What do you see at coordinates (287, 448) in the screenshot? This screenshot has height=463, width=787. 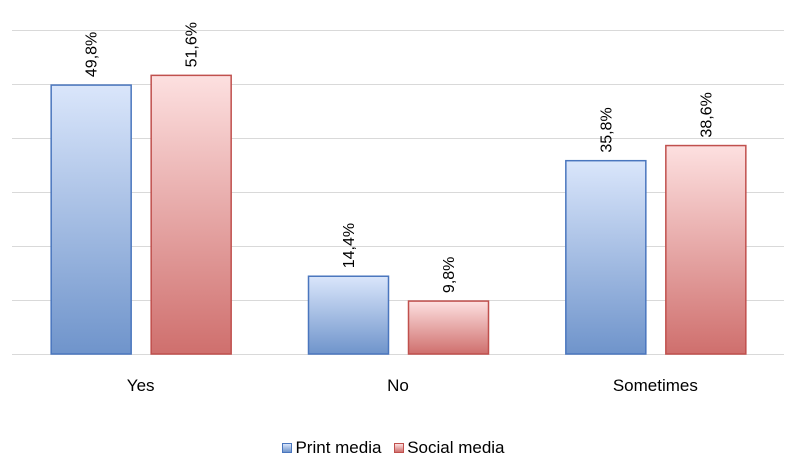 I see `legend-swatch-print-media` at bounding box center [287, 448].